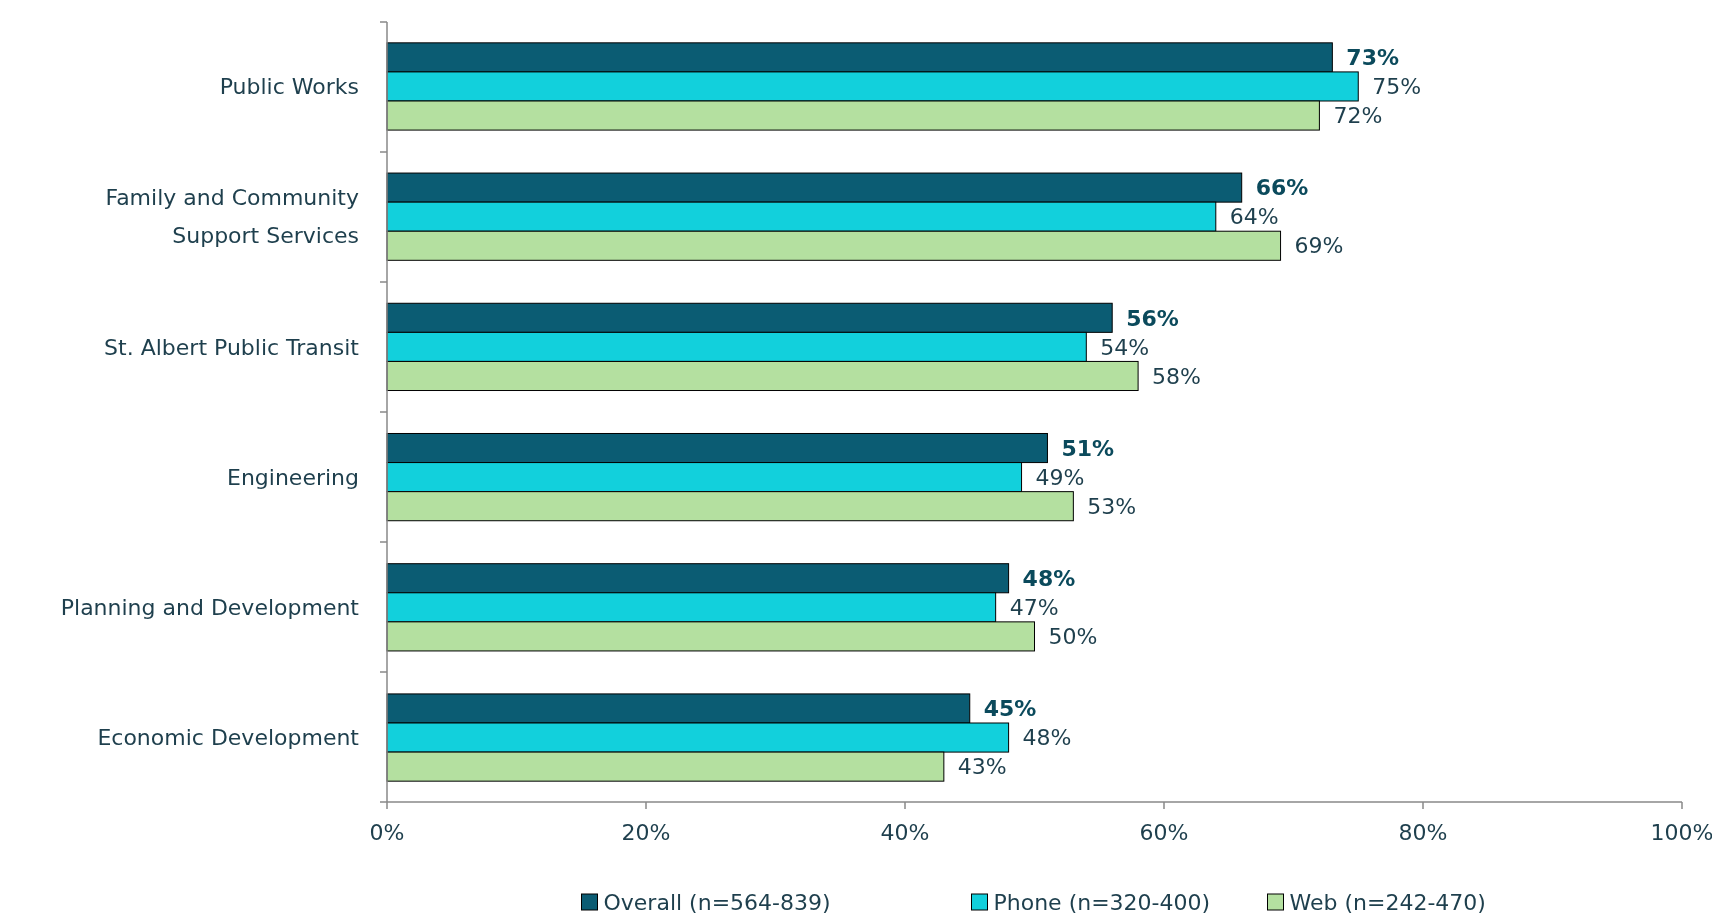 Image resolution: width=1712 pixels, height=916 pixels. I want to click on data-label: 56%, so click(1152, 318).